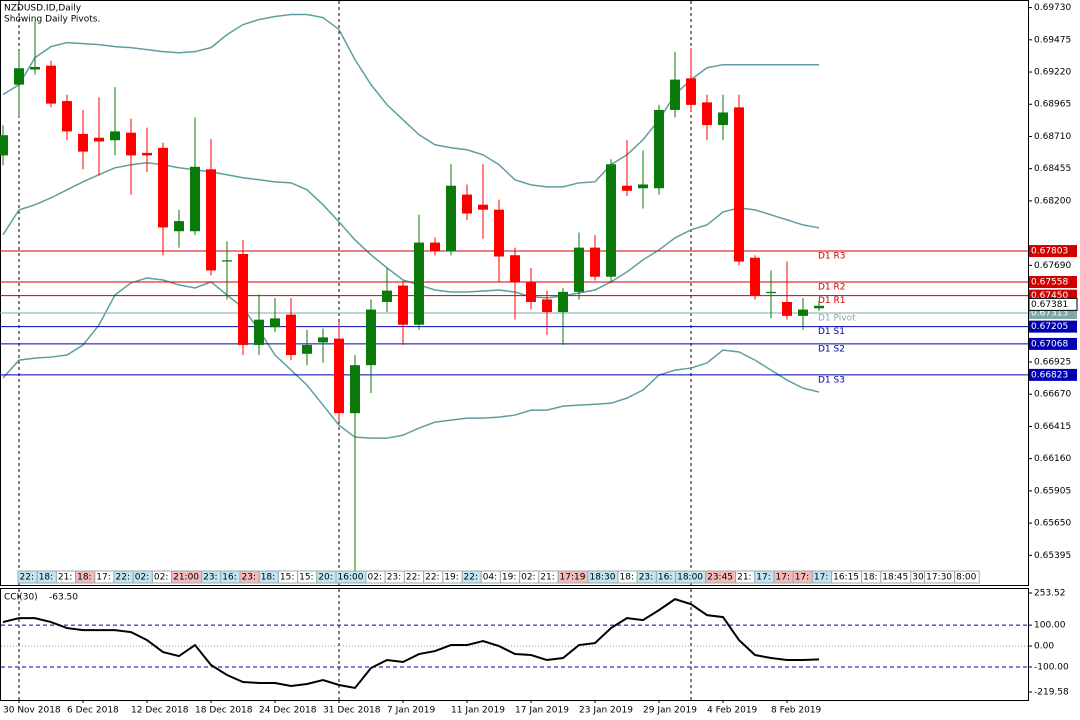 The width and height of the screenshot is (1080, 720). I want to click on time-label: 18:30, so click(603, 578).